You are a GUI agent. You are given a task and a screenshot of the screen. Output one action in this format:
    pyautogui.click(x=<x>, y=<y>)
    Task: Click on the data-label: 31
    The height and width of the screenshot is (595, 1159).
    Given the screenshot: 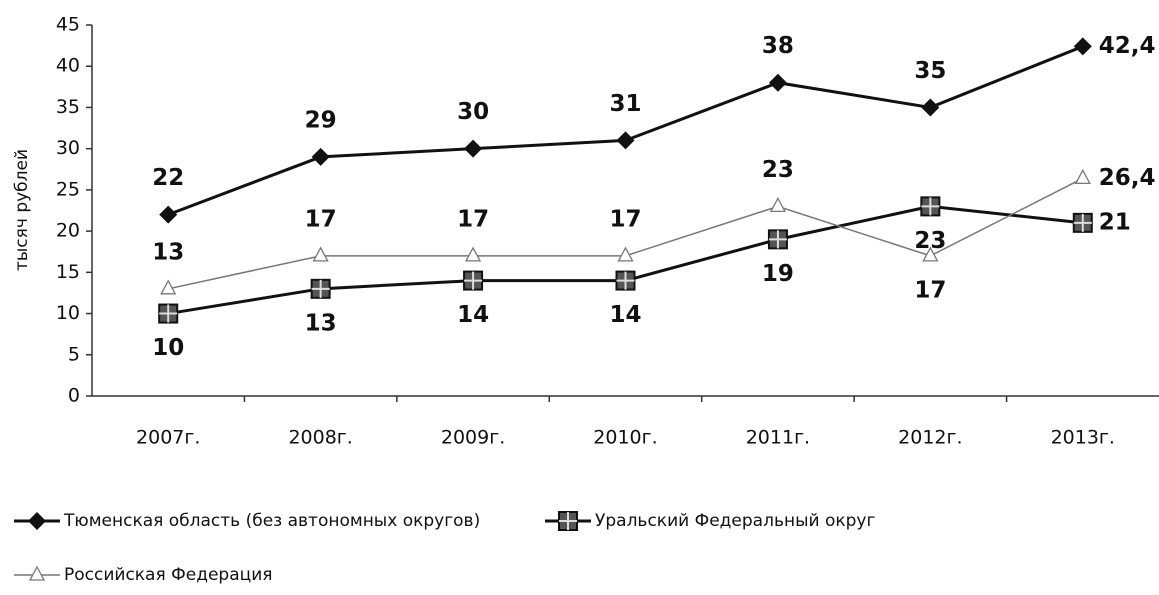 What is the action you would take?
    pyautogui.click(x=625, y=104)
    